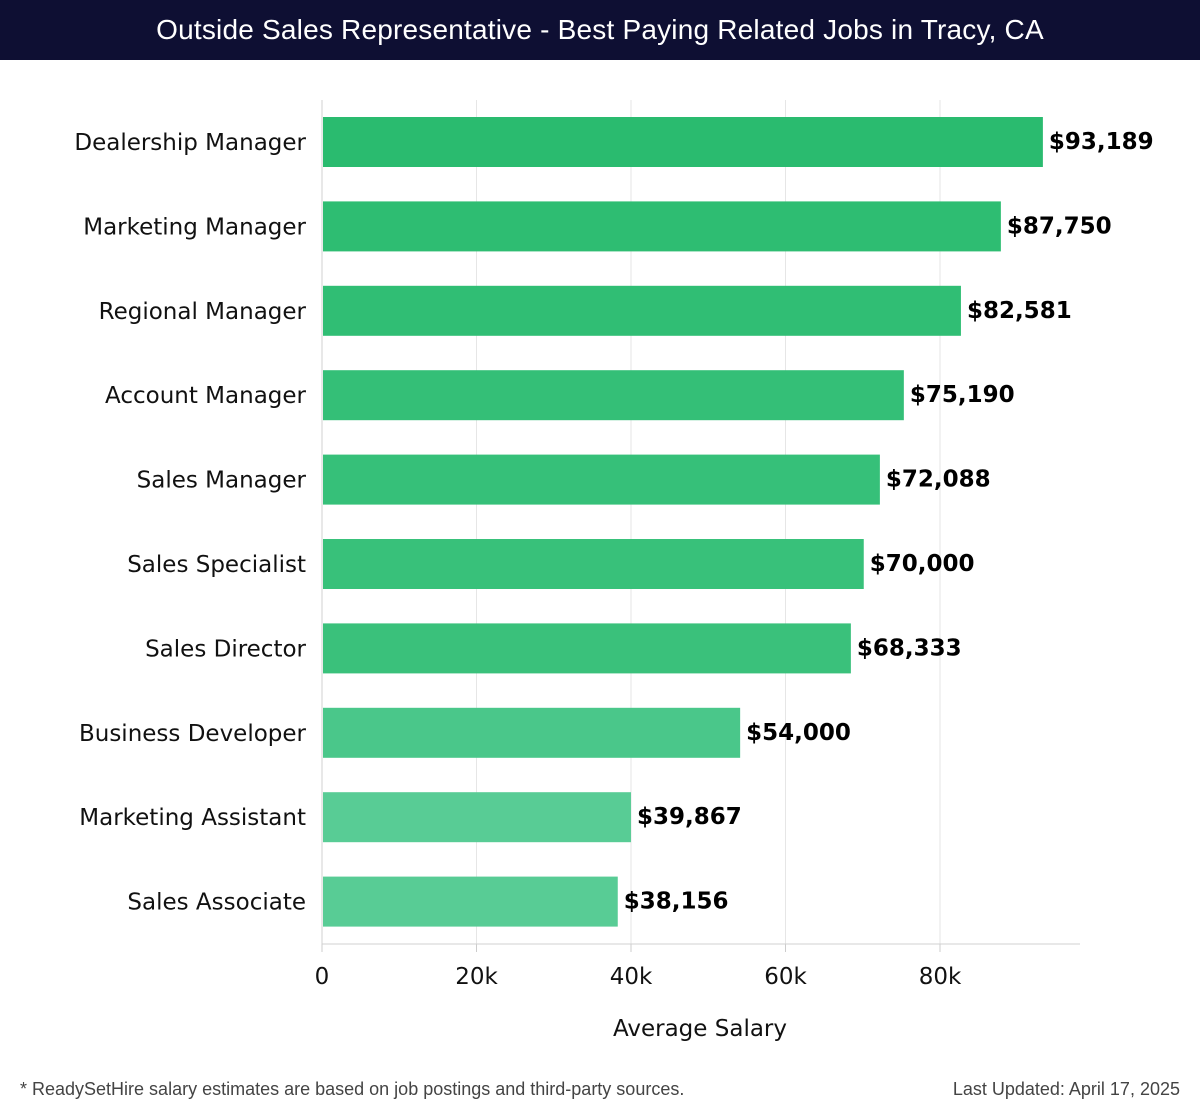 The image size is (1200, 1120). I want to click on x-axis-title: Average Salary, so click(700, 1029).